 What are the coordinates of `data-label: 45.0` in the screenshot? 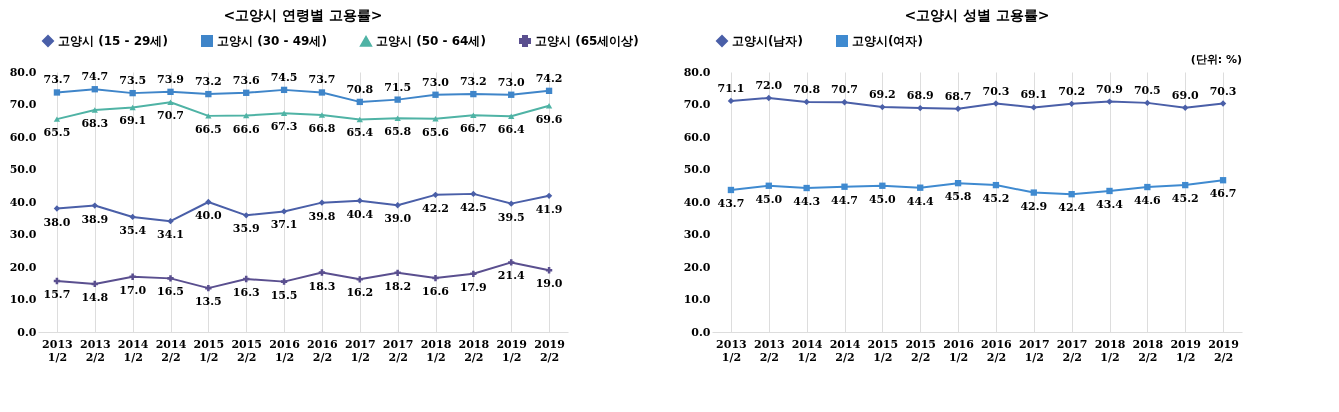 It's located at (769, 199).